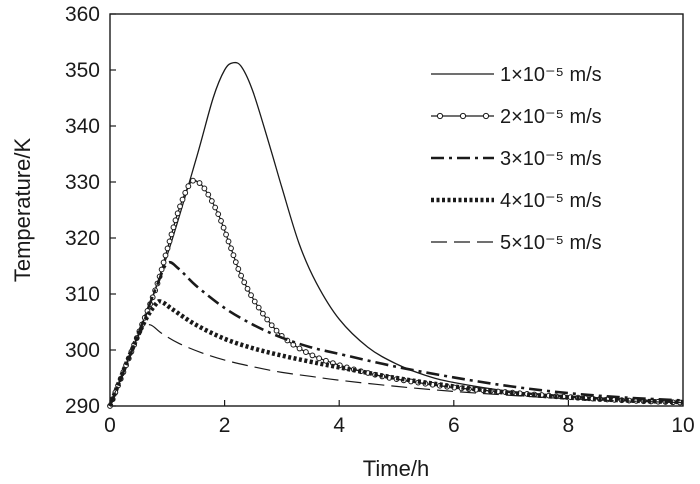 The image size is (700, 484). Describe the element at coordinates (82, 406) in the screenshot. I see `y-tick-label: 290` at that location.